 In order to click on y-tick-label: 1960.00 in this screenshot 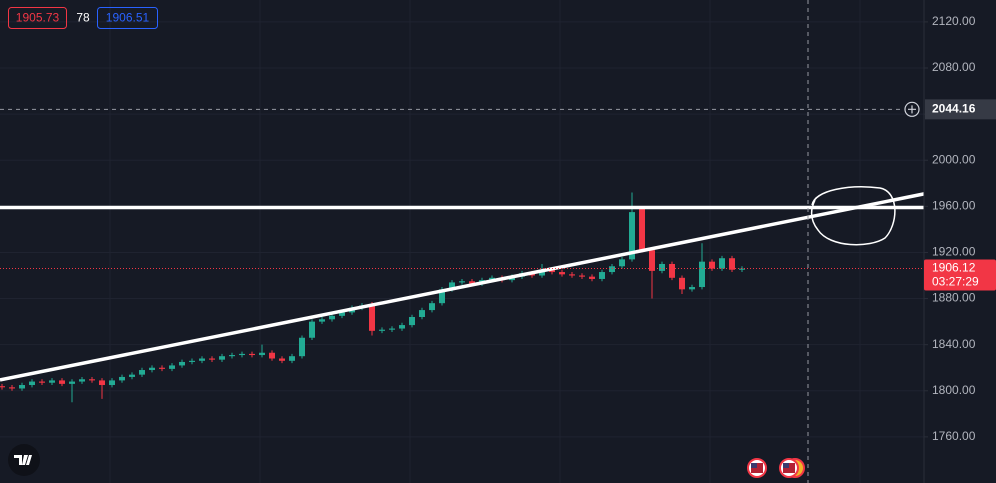, I will do `click(954, 206)`.